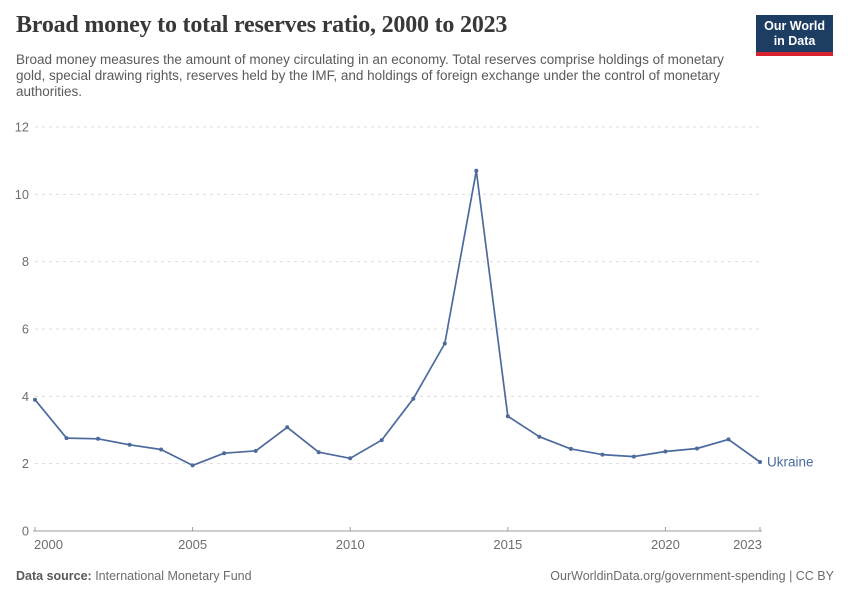  I want to click on owid-logo: Our World in Data, so click(794, 35).